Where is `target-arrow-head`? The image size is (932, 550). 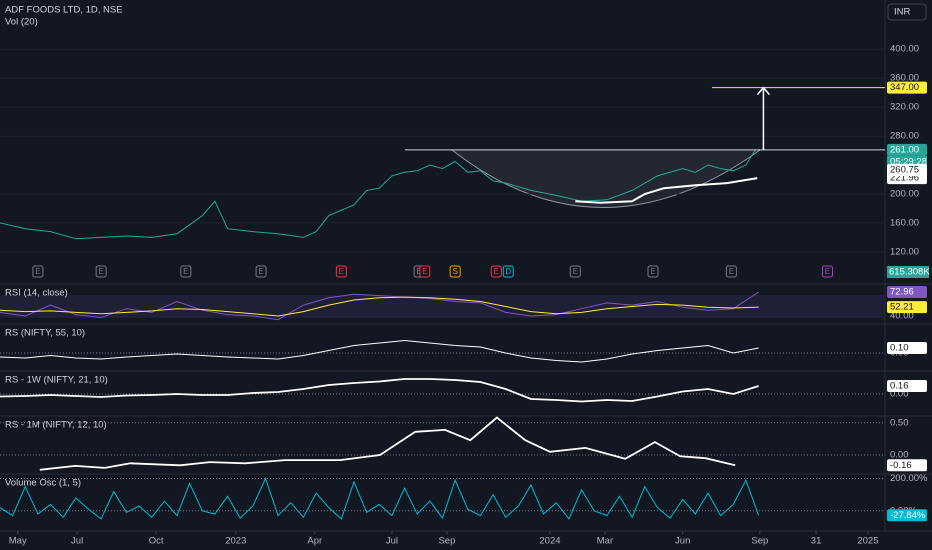 target-arrow-head is located at coordinates (763, 91).